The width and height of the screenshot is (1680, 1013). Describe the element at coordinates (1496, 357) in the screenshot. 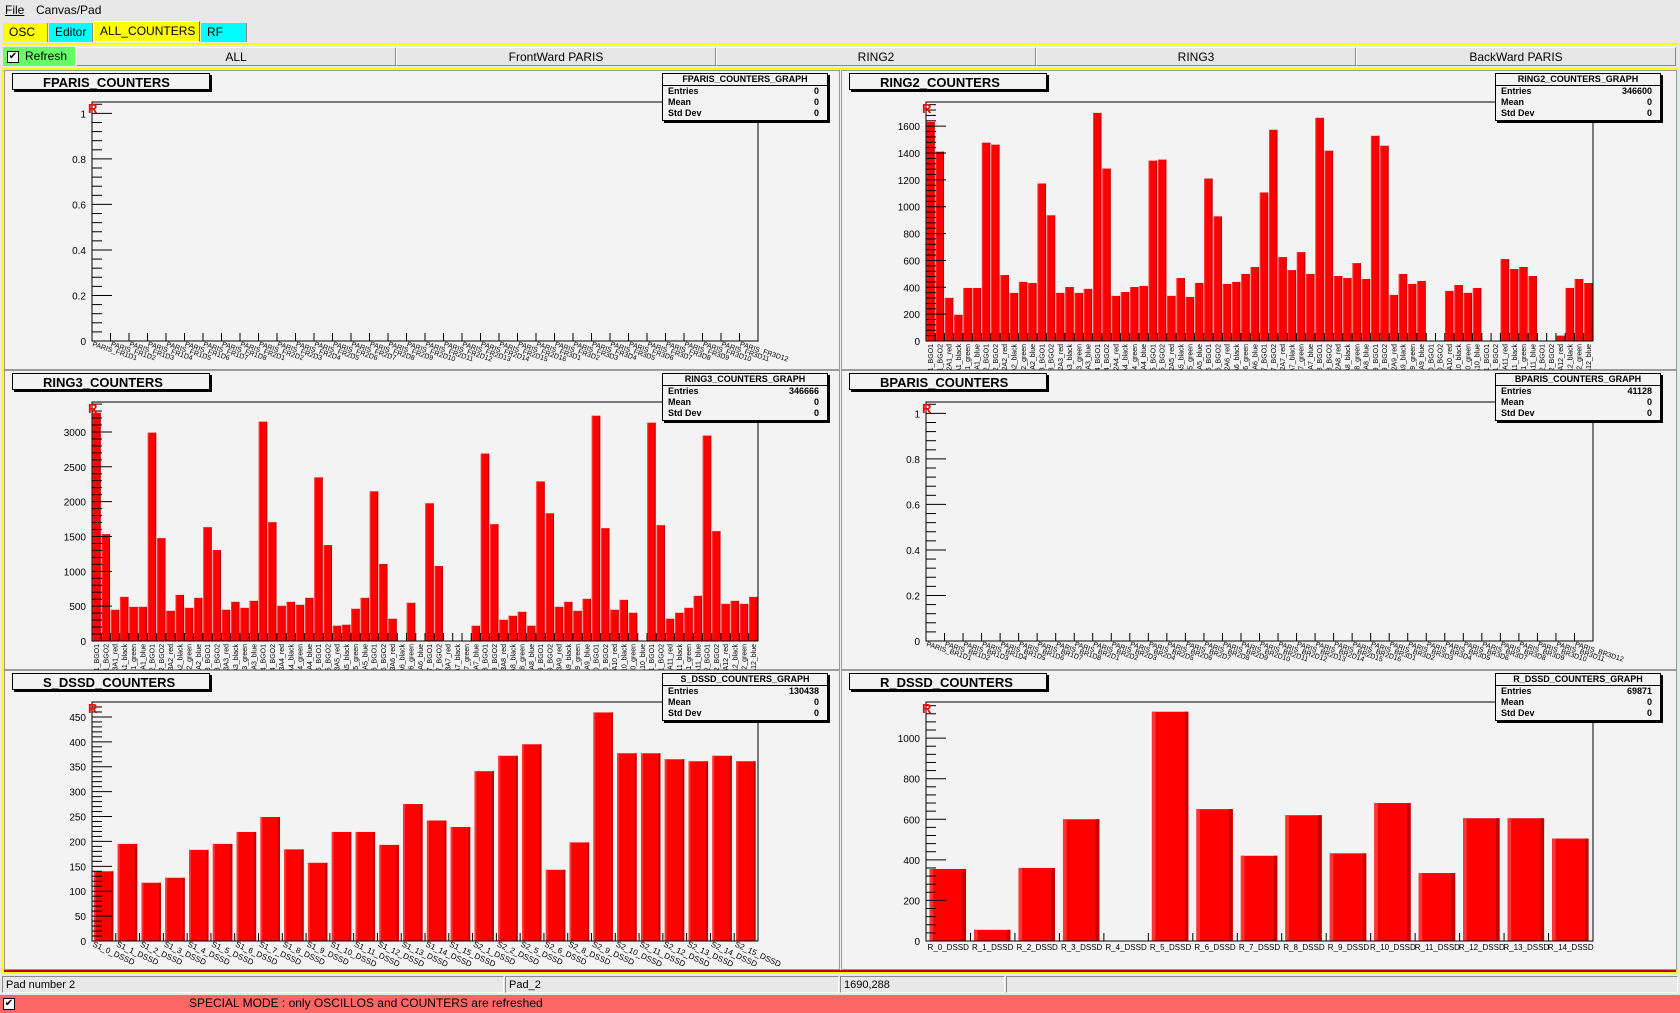

I see `x-category-label: R2A11_BGO2` at that location.